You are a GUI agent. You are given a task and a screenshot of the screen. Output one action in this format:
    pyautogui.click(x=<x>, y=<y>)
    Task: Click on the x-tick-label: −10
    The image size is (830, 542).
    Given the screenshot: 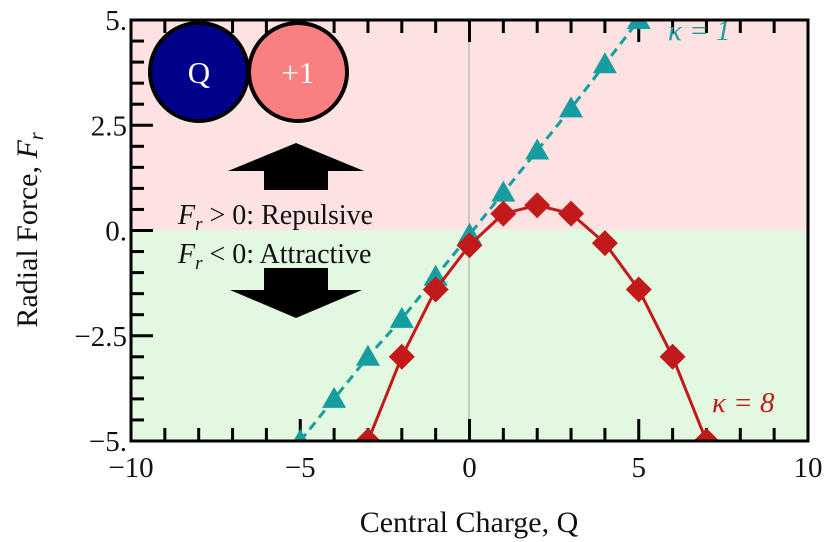 What is the action you would take?
    pyautogui.click(x=130, y=468)
    